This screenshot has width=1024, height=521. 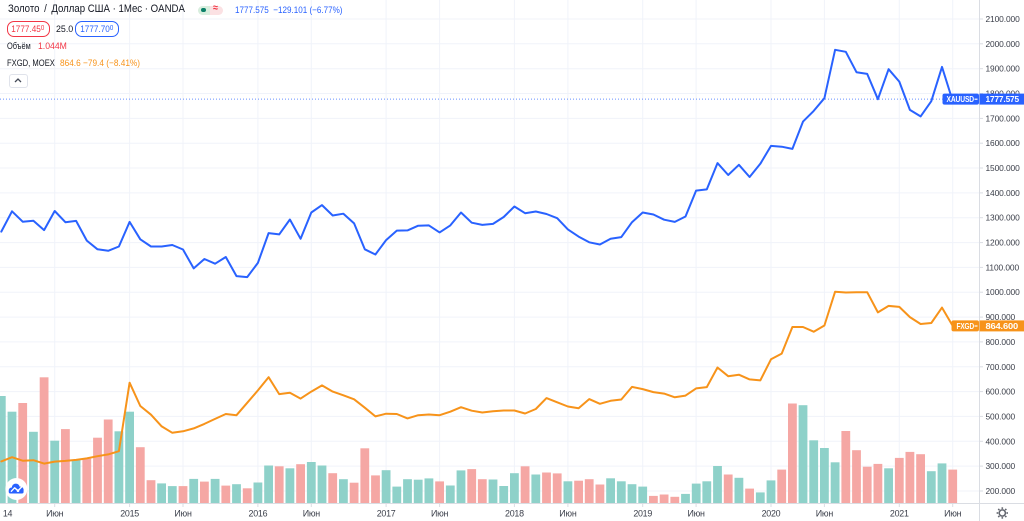 What do you see at coordinates (258, 514) in the screenshot?
I see `svg-text: 2016` at bounding box center [258, 514].